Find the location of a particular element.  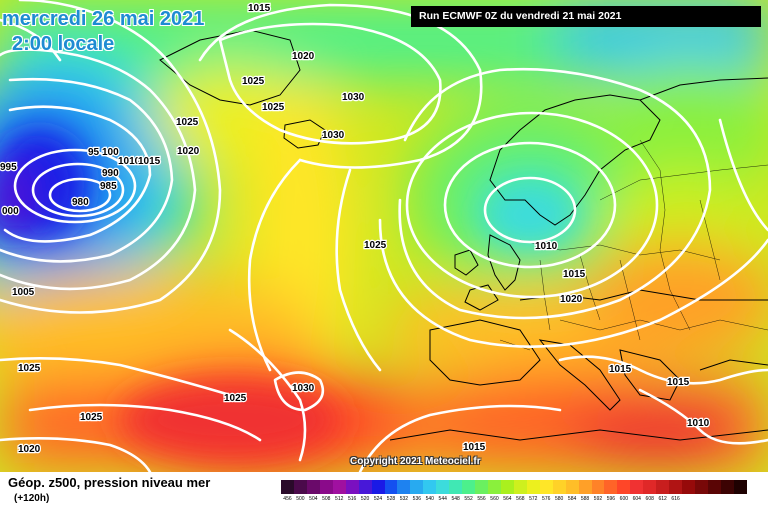

color-swatch-label: 528 is located at coordinates (391, 499).